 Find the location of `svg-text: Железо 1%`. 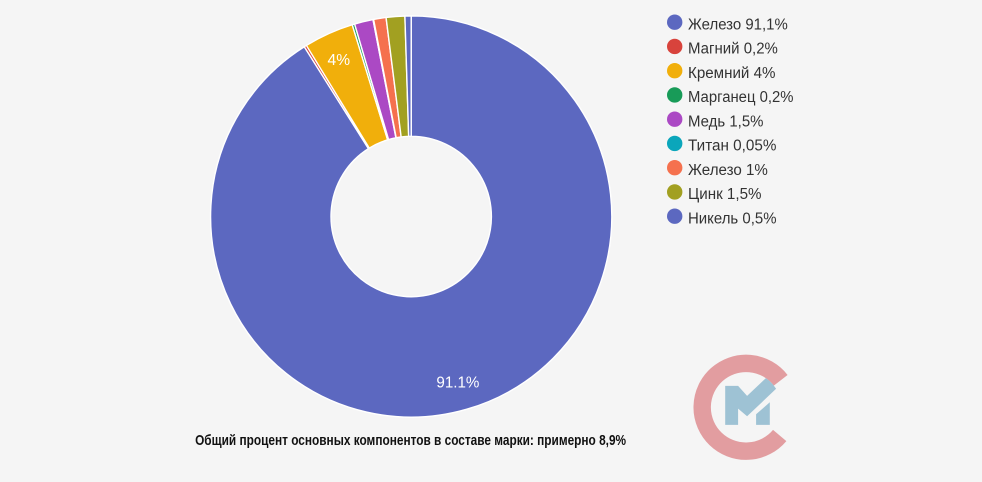

svg-text: Железо 1% is located at coordinates (728, 170).